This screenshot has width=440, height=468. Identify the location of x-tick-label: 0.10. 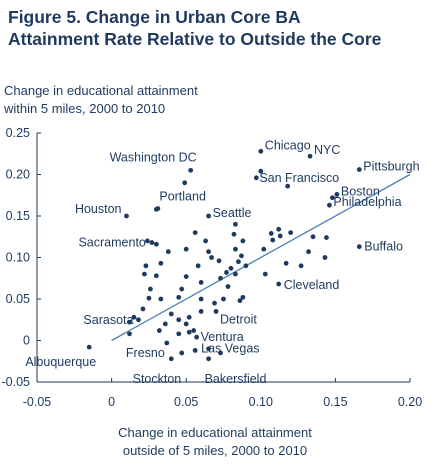
(261, 402).